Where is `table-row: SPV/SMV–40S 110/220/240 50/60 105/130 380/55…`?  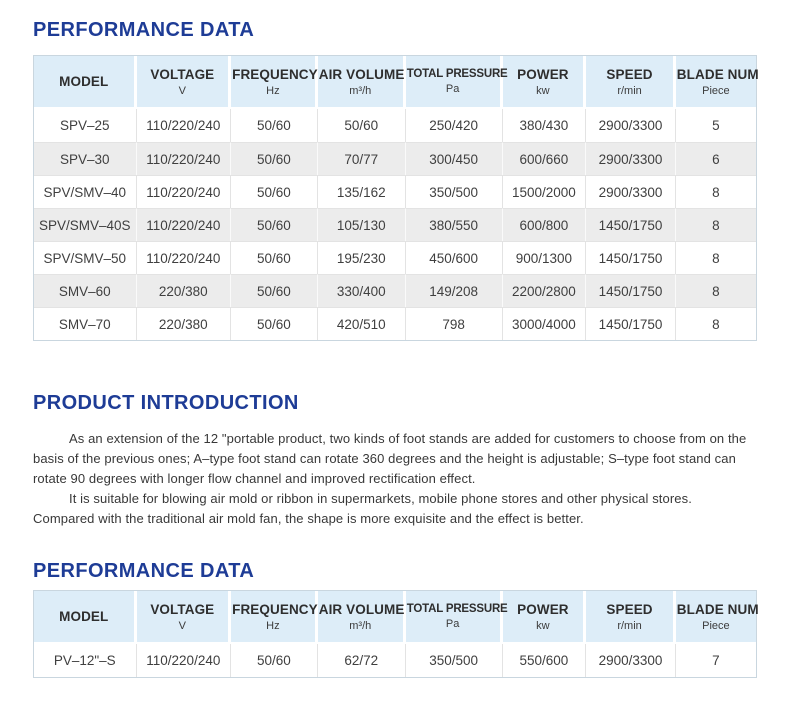 table-row: SPV/SMV–40S 110/220/240 50/60 105/130 380/55… is located at coordinates (395, 224).